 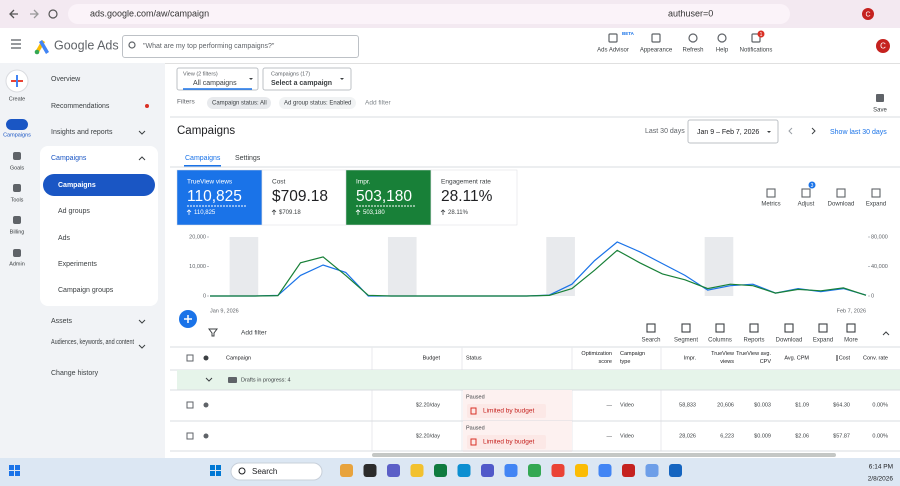 What do you see at coordinates (656, 51) in the screenshot?
I see `action-label: Appearance` at bounding box center [656, 51].